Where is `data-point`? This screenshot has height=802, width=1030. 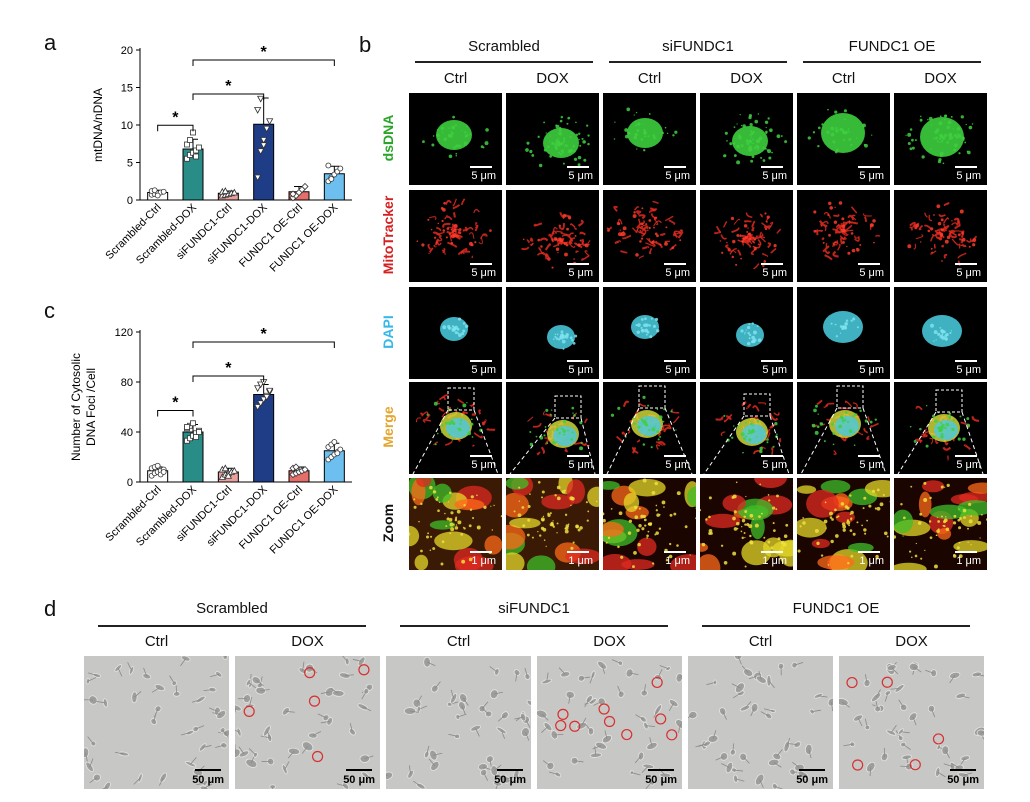 data-point is located at coordinates (157, 195).